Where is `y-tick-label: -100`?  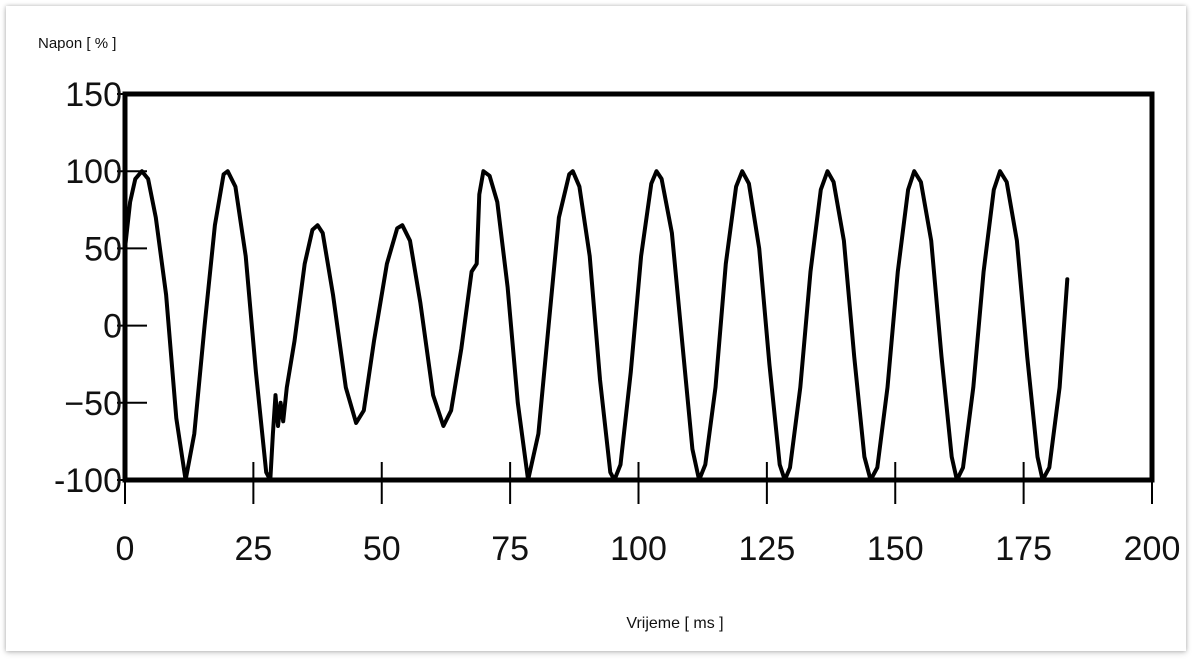
y-tick-label: -100 is located at coordinates (88, 481).